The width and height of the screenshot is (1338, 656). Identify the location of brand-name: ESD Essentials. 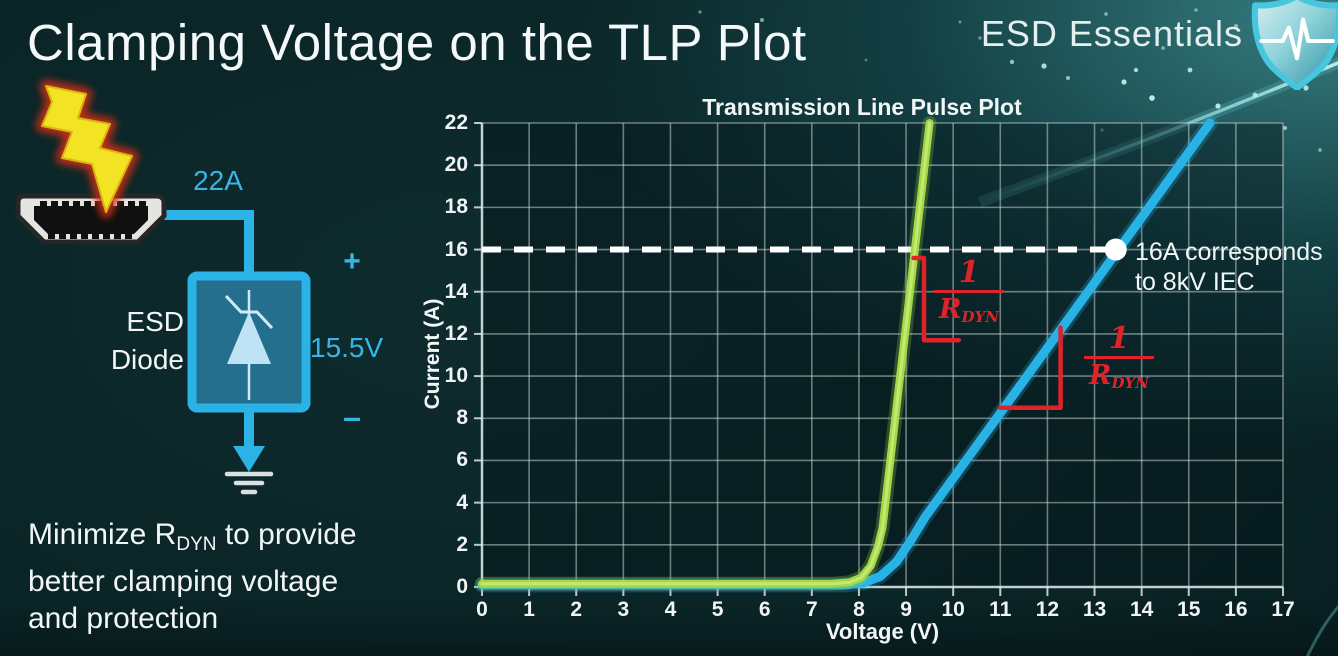
(1111, 33).